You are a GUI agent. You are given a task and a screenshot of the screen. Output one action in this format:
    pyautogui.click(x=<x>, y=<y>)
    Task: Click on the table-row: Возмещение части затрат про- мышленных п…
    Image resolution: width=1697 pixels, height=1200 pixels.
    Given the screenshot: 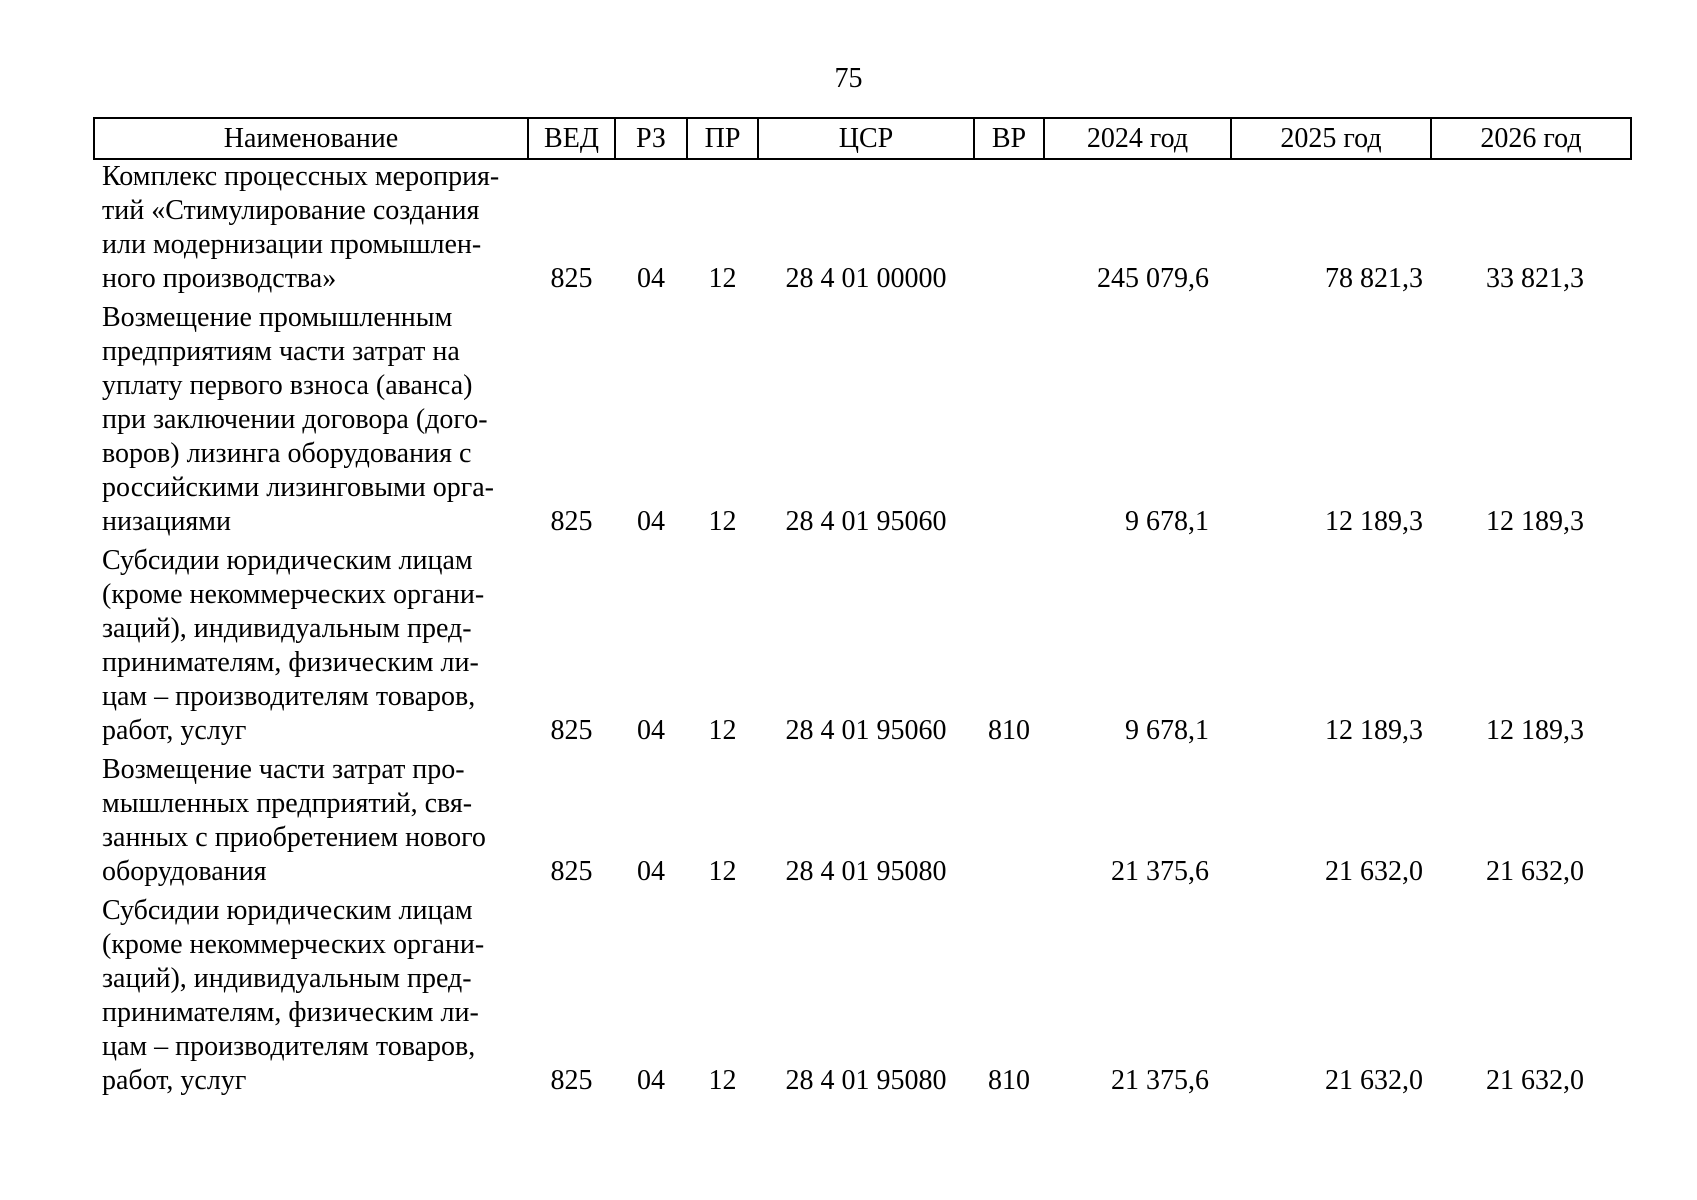 What is the action you would take?
    pyautogui.click(x=862, y=823)
    